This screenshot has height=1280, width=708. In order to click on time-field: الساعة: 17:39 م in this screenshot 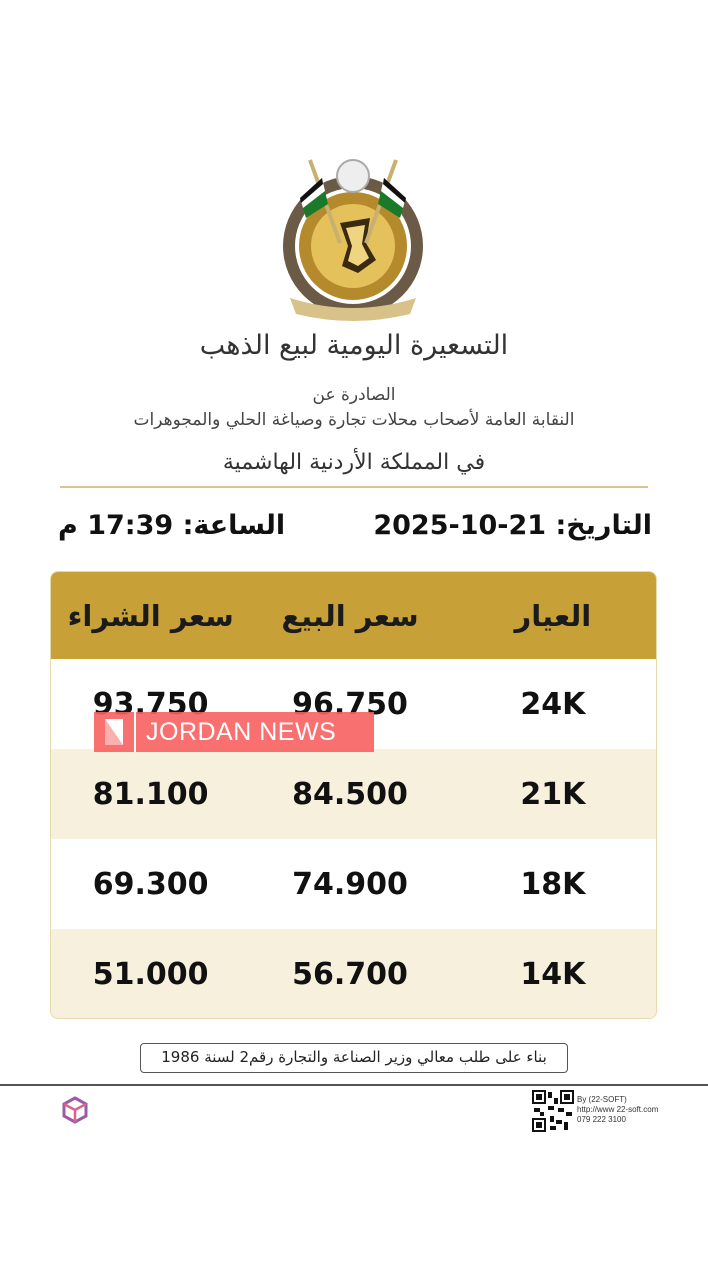, I will do `click(171, 525)`.